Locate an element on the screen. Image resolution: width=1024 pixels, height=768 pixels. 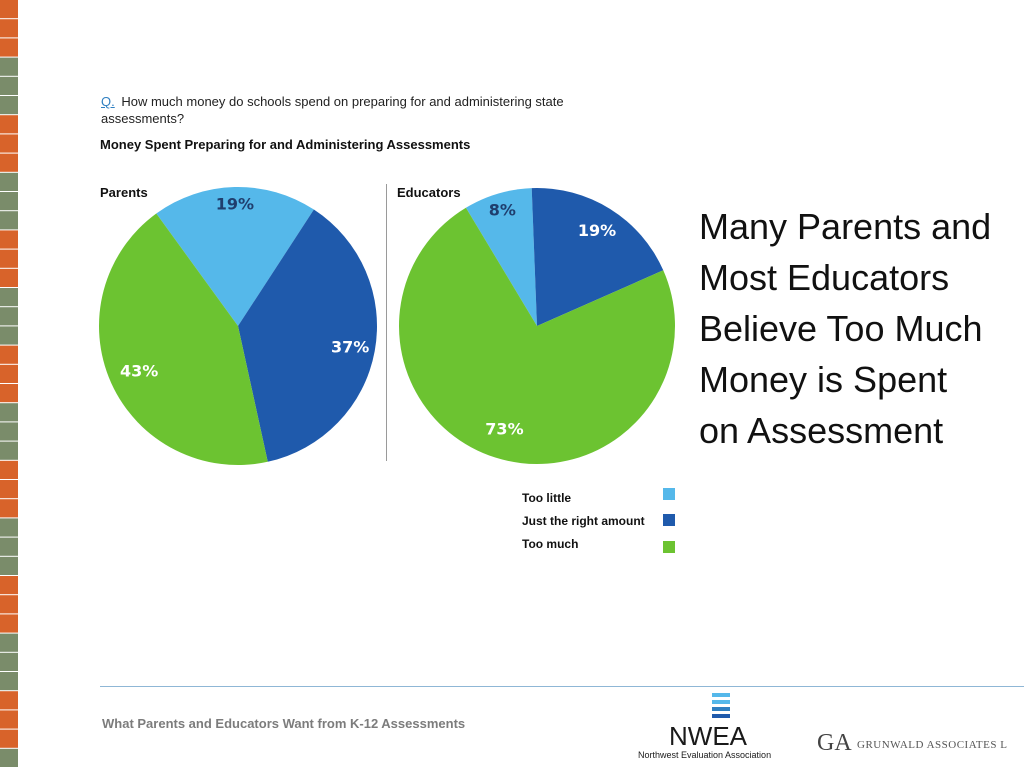
chart-divider is located at coordinates (386, 322).